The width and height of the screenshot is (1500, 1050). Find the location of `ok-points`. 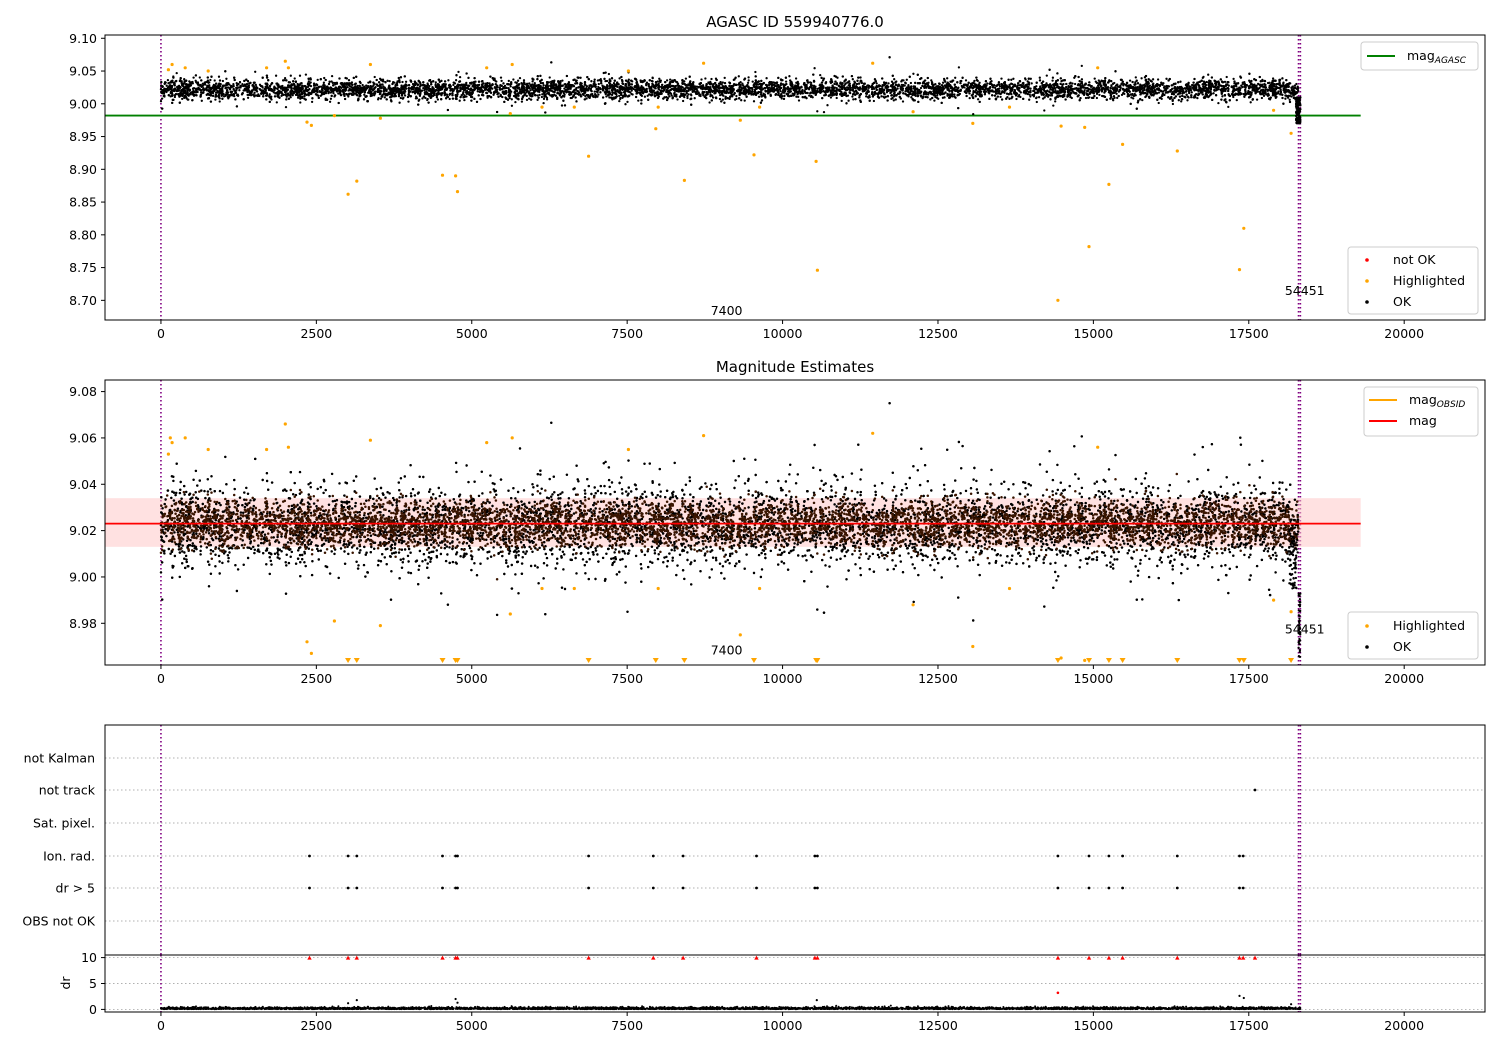

ok-points is located at coordinates (729, 86).